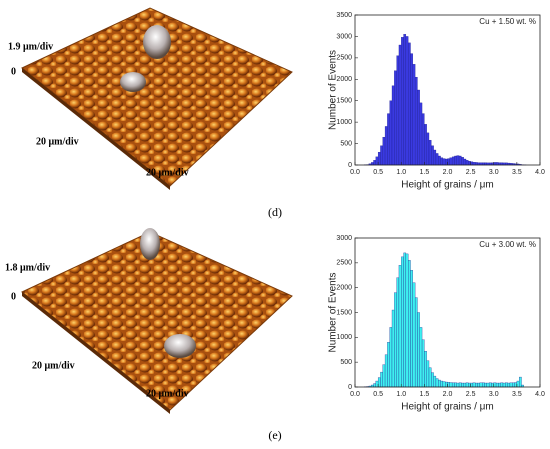  Describe the element at coordinates (344, 337) in the screenshot. I see `y-tick-label: 1000` at that location.